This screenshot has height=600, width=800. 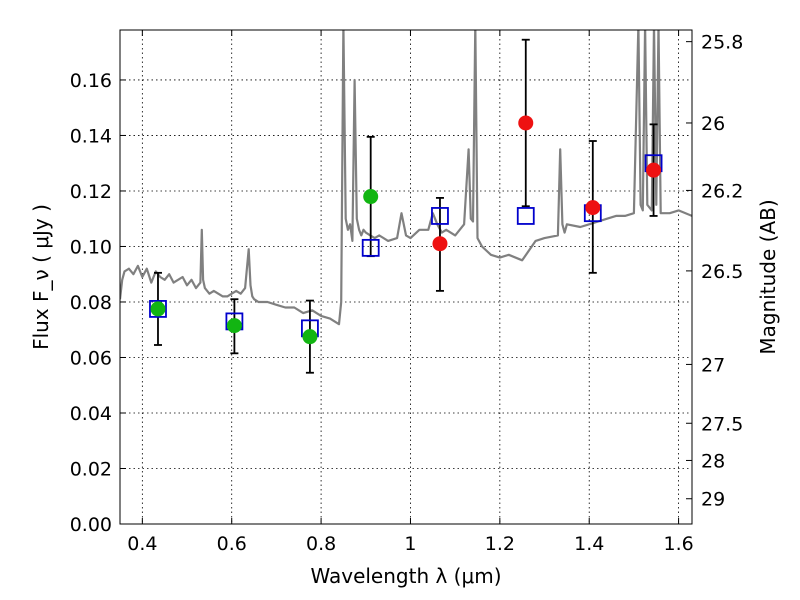 What do you see at coordinates (713, 124) in the screenshot?
I see `y-right-tick-label: 26` at bounding box center [713, 124].